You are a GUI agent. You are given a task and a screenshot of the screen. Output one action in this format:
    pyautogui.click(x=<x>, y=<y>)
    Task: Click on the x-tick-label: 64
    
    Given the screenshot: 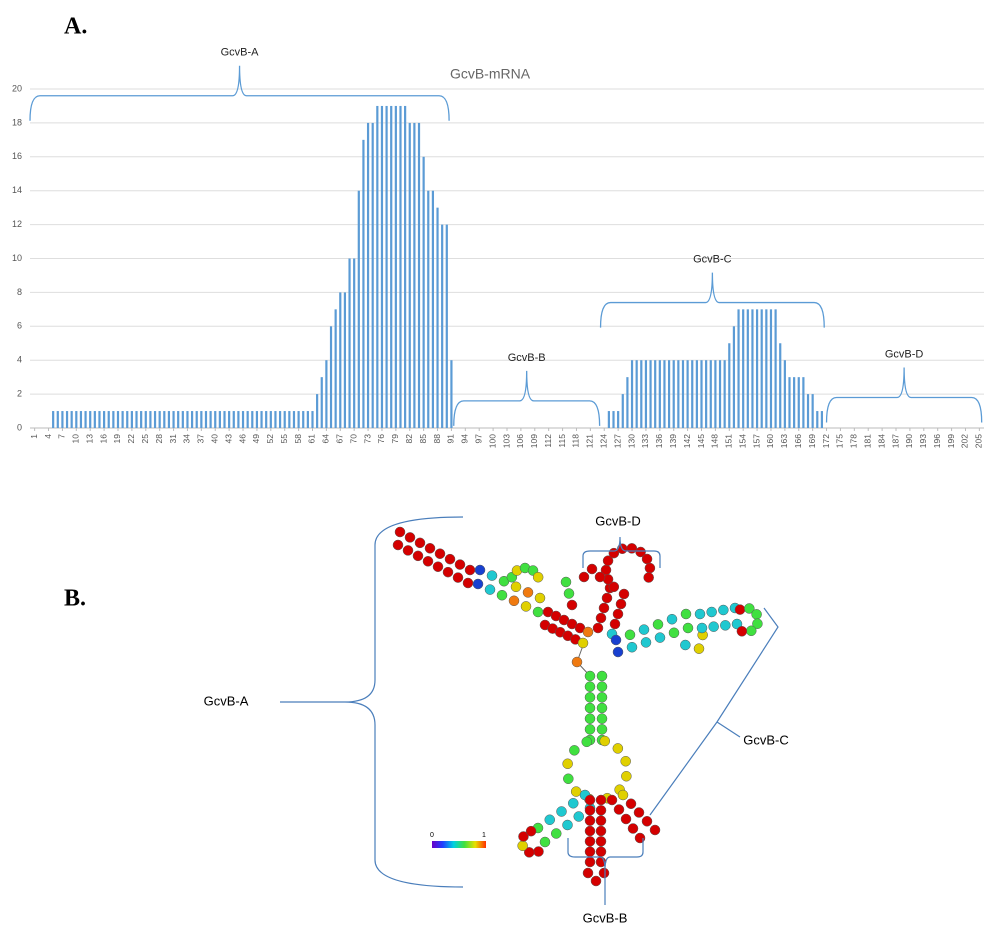 What is the action you would take?
    pyautogui.click(x=326, y=439)
    